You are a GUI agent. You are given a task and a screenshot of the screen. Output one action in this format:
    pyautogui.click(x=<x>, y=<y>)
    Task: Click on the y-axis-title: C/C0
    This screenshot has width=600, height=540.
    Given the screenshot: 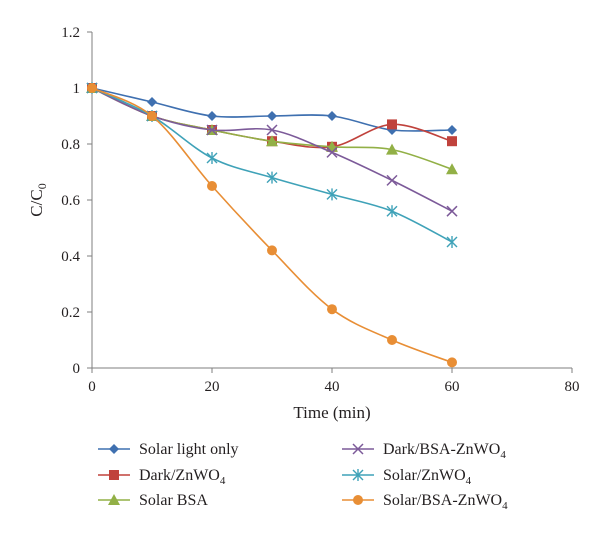 What is the action you would take?
    pyautogui.click(x=38, y=199)
    